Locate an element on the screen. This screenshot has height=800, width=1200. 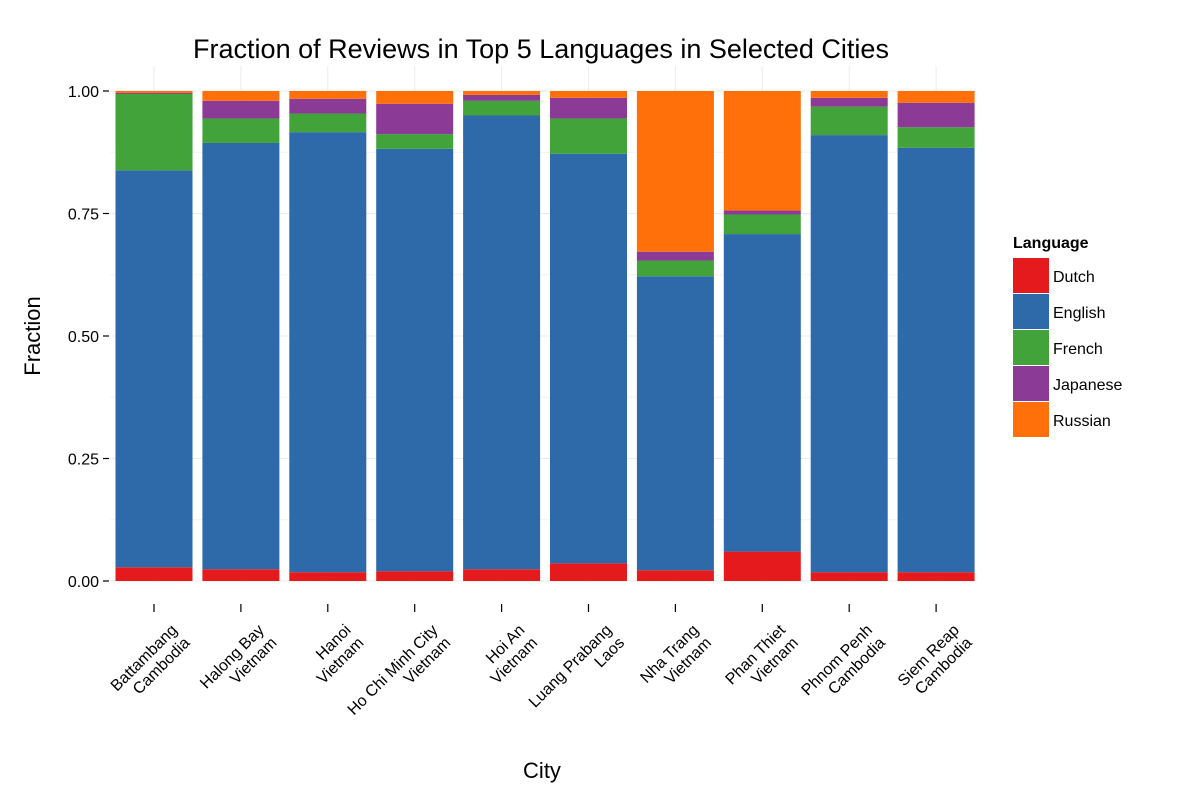
y-axis-title: Fraction is located at coordinates (32, 335).